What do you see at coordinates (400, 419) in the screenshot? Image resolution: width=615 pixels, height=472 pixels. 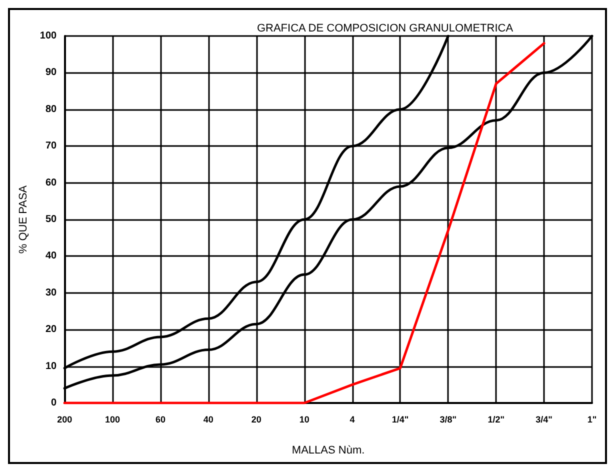 I see `x-tick-label: 1/4"` at bounding box center [400, 419].